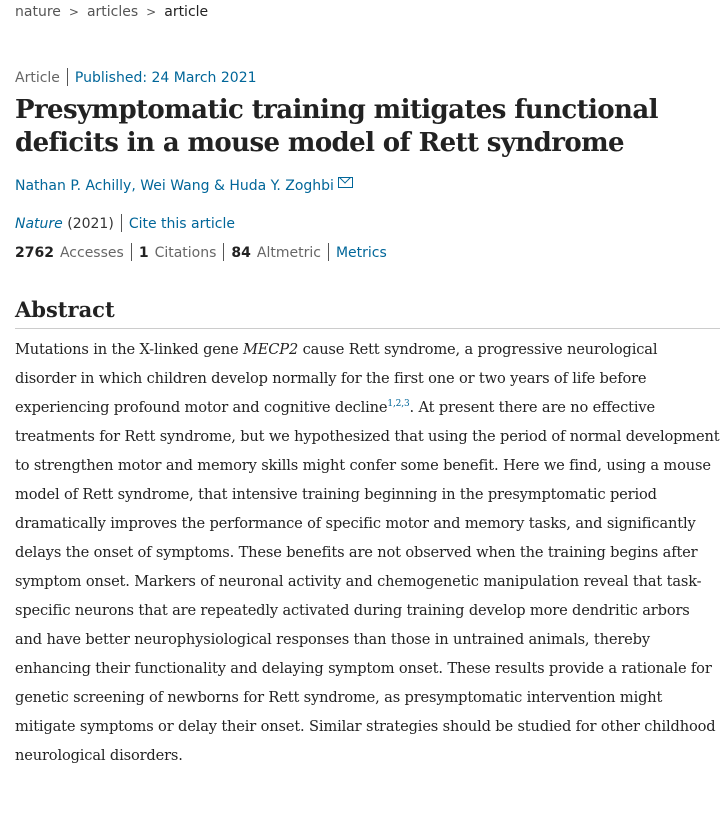 The image size is (725, 818). I want to click on reference-links: 1,2,3, so click(398, 404).